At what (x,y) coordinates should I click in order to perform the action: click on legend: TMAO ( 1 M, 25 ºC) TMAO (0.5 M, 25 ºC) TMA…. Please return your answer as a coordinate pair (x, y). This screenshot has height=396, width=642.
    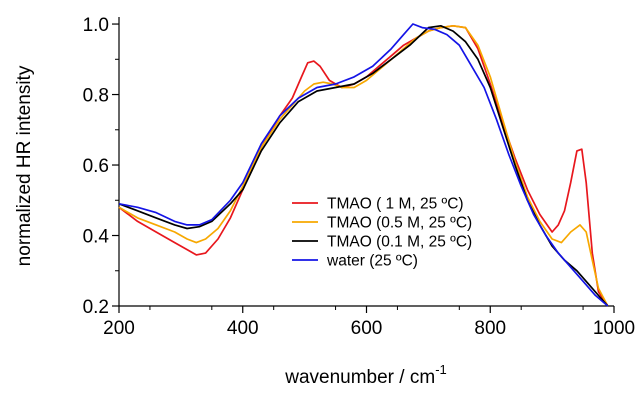
    Looking at the image, I should click on (382, 233).